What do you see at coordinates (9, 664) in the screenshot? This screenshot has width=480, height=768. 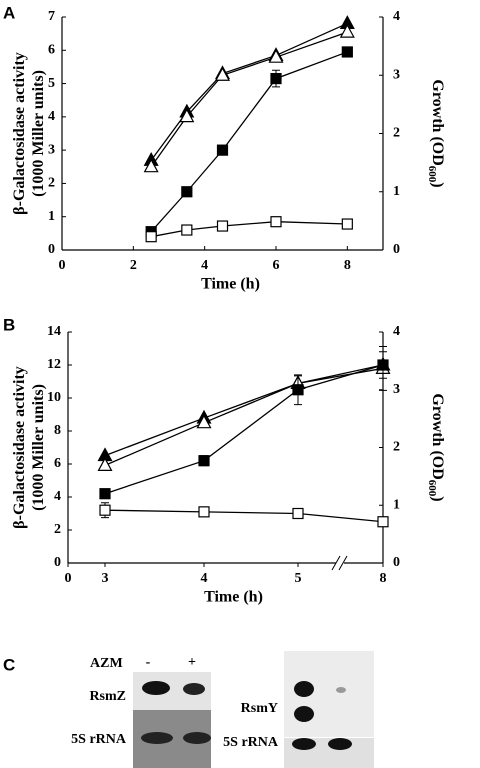 I see `panel-label: C` at bounding box center [9, 664].